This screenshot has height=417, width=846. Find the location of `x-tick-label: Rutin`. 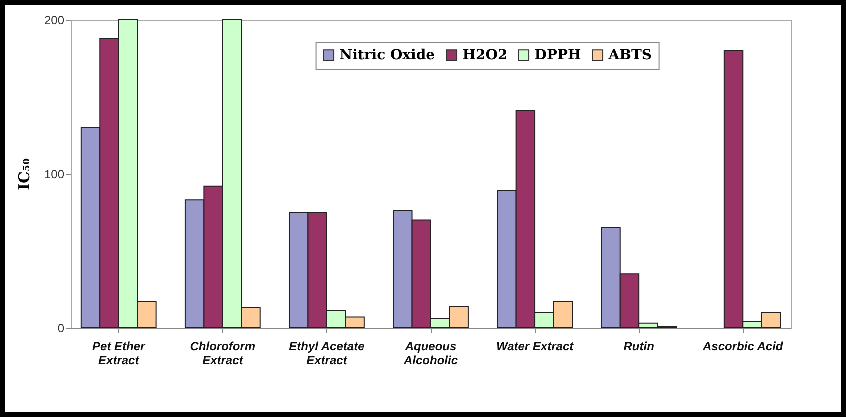

x-tick-label: Rutin is located at coordinates (639, 347).